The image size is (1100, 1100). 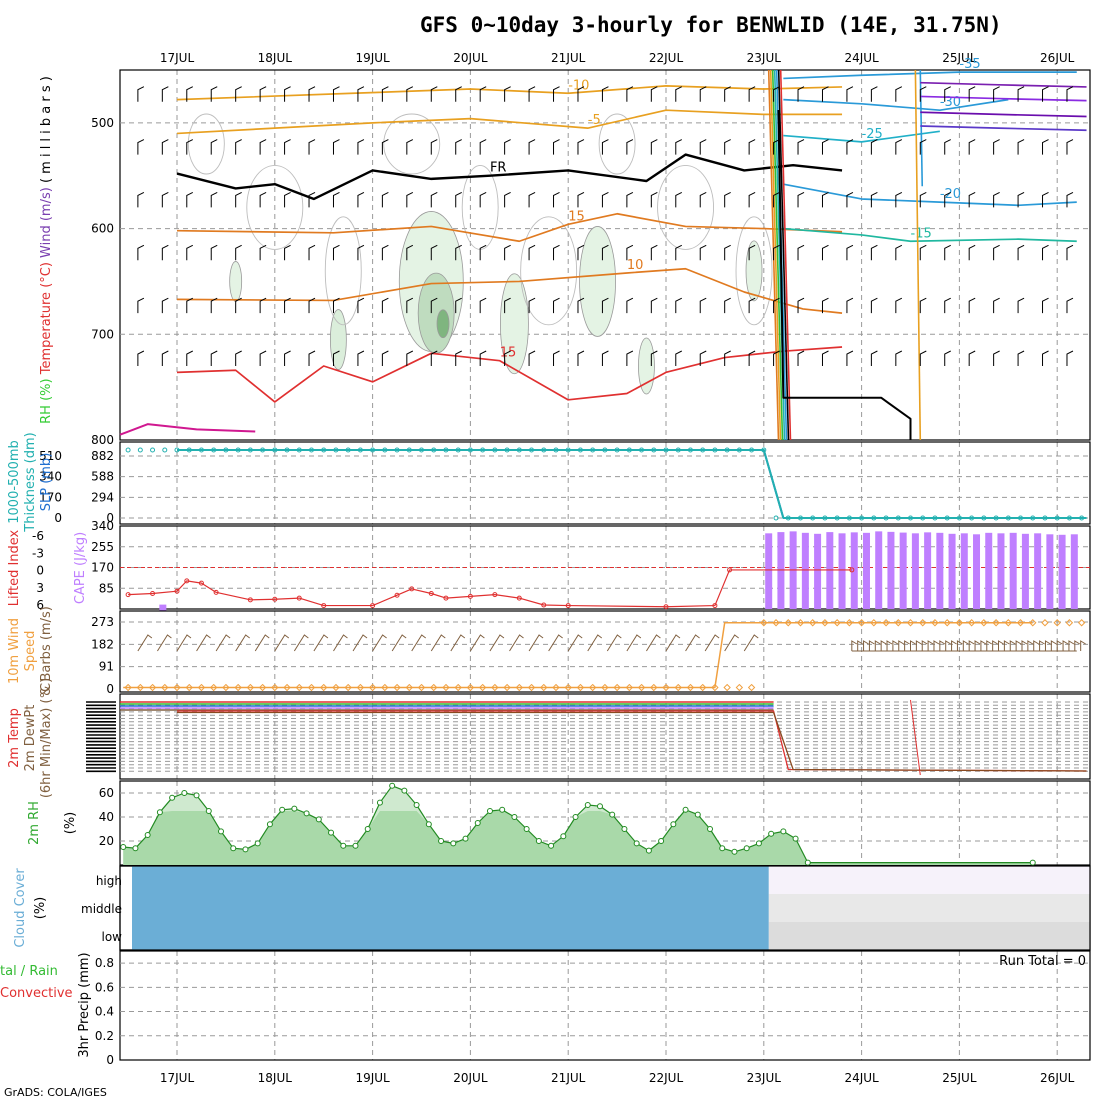 What do you see at coordinates (324, 606) in the screenshot?
I see `lifted-index-point` at bounding box center [324, 606].